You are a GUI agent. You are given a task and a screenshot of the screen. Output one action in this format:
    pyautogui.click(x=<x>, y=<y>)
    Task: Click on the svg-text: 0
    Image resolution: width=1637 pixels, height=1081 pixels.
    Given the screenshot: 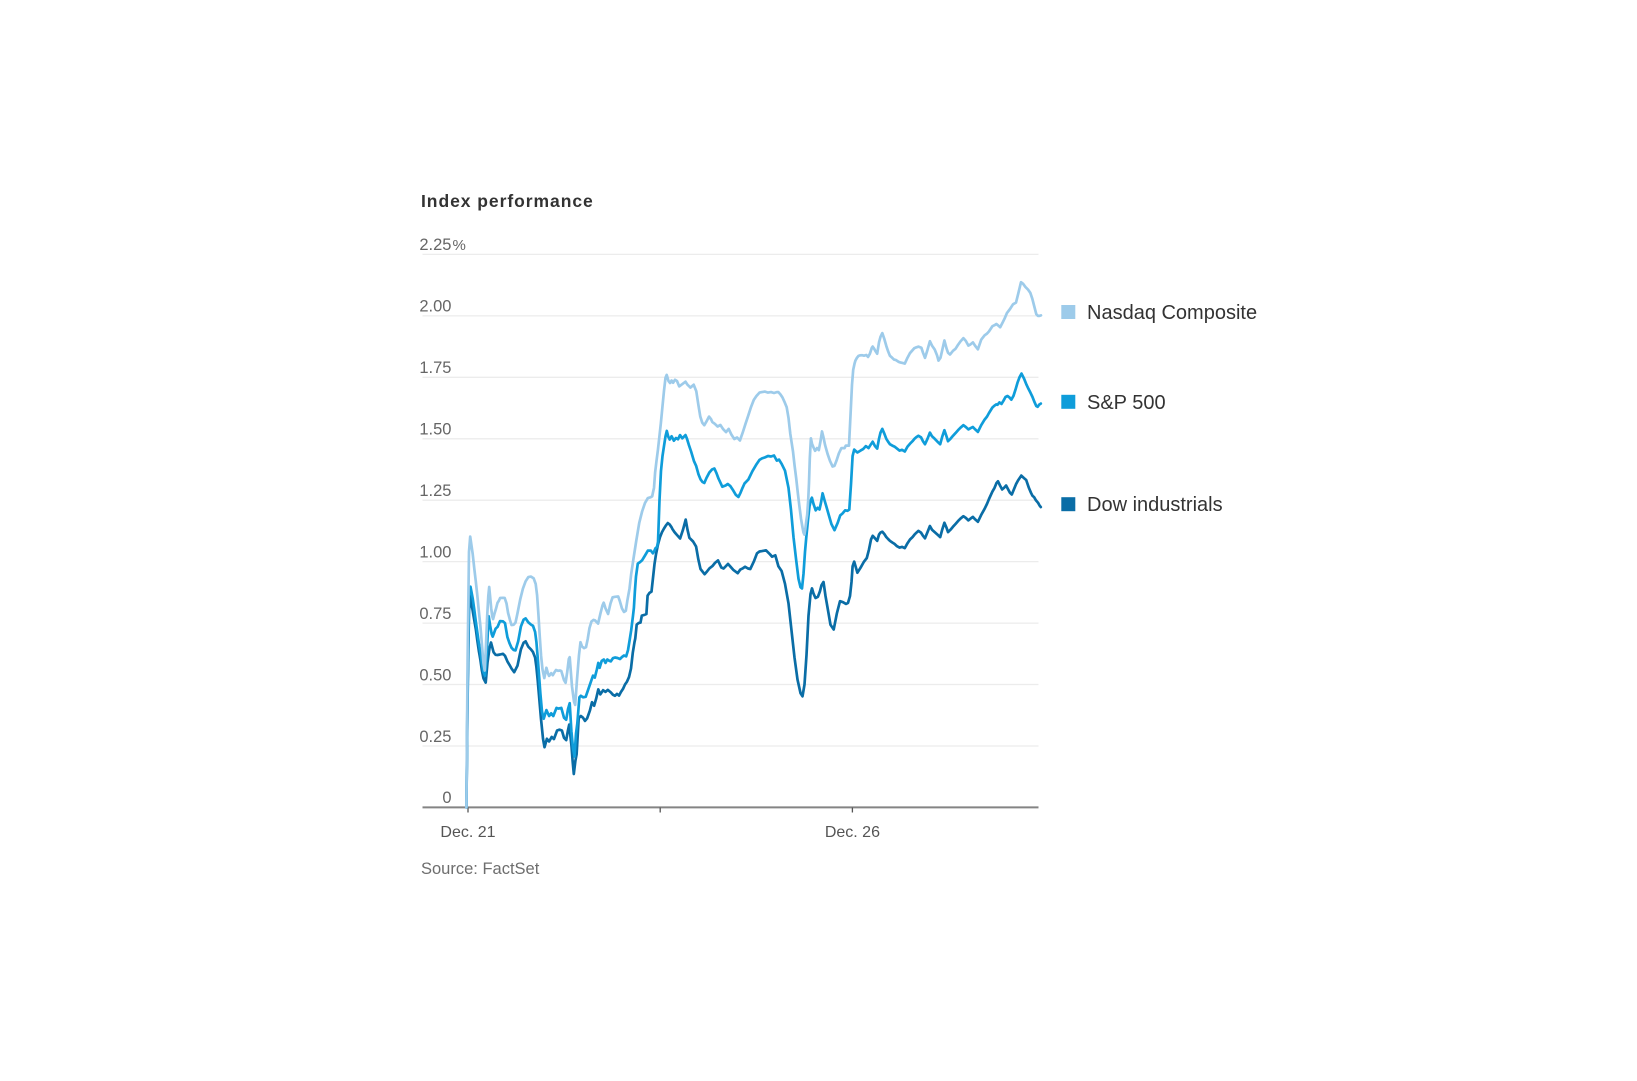 What is the action you would take?
    pyautogui.click(x=446, y=798)
    